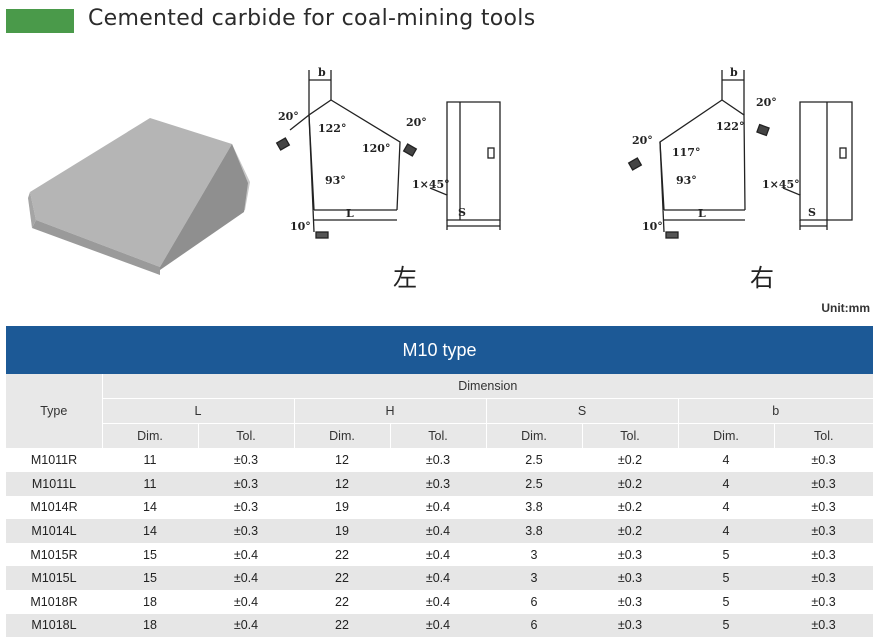 The width and height of the screenshot is (878, 643). I want to click on table-row: M1015R 15 ±0.4 22 ±0.4 3 ±0.3 5 ±0.3, so click(440, 554).